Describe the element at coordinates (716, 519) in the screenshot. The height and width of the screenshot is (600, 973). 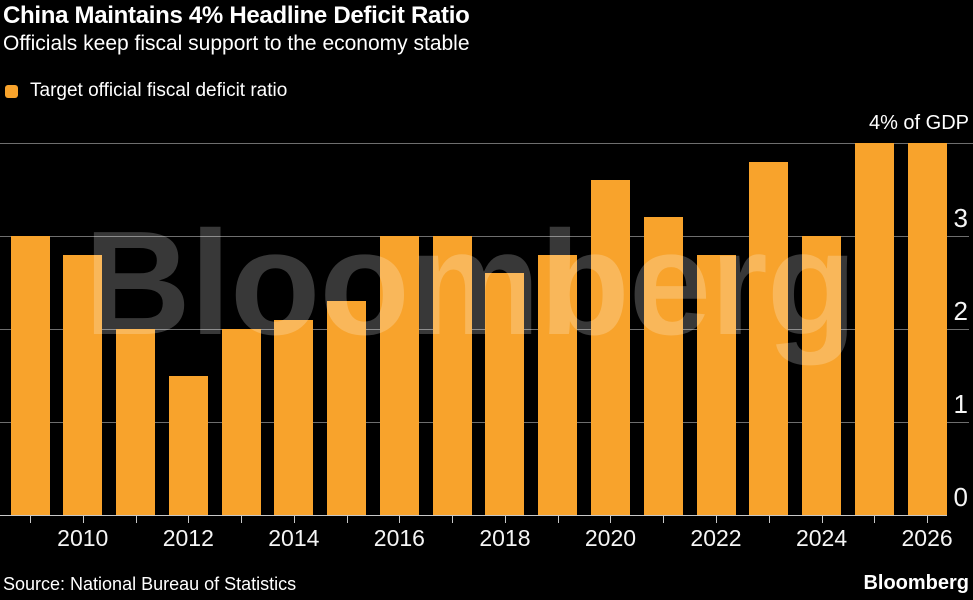
I see `x-tick-2022` at that location.